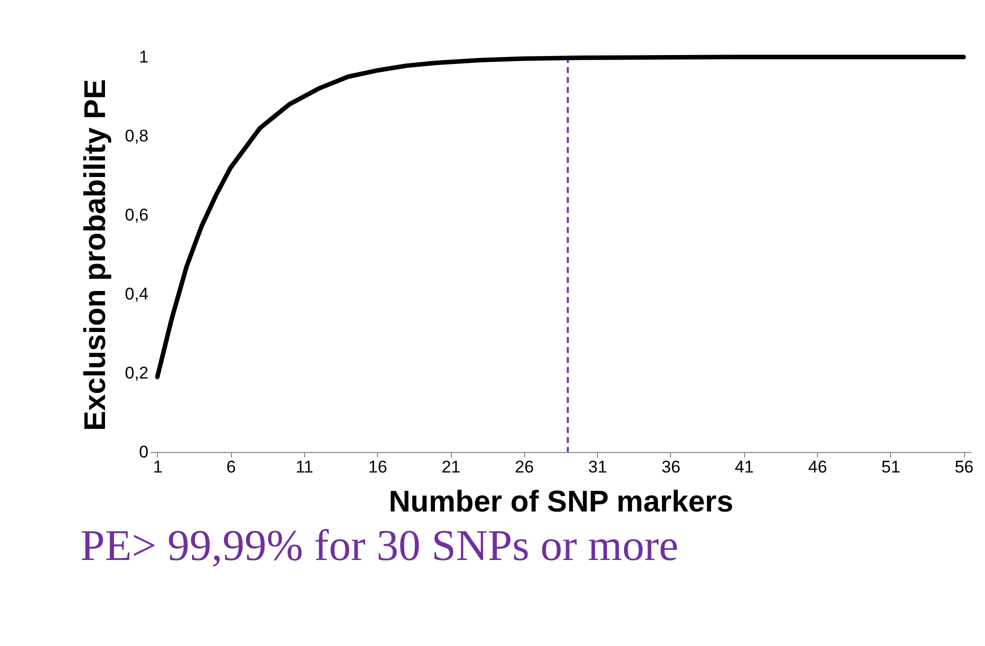 The width and height of the screenshot is (985, 646). Describe the element at coordinates (158, 467) in the screenshot. I see `x-tick-label: 1` at that location.